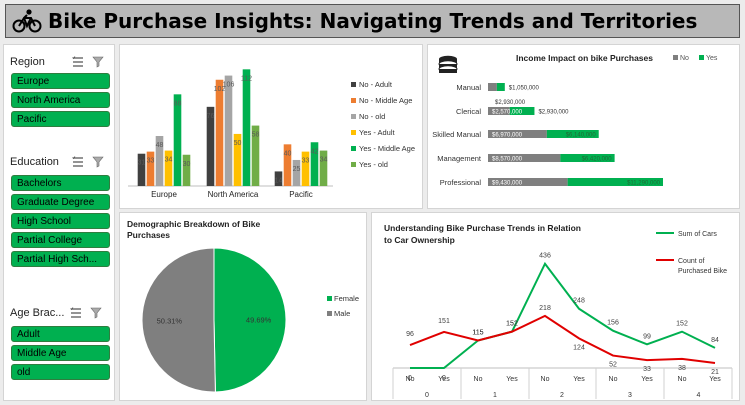  I want to click on legend-label-yes-old: Yes - old, so click(373, 164).